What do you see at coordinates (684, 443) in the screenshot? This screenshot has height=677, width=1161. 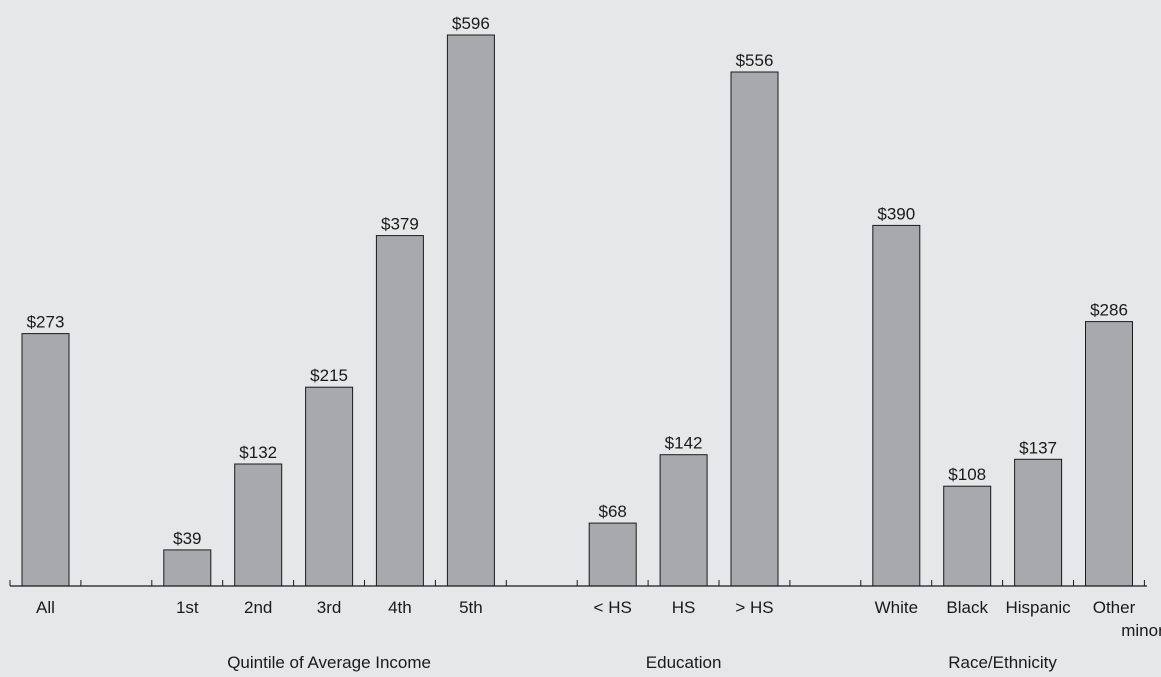 I see `data-label: $142` at bounding box center [684, 443].